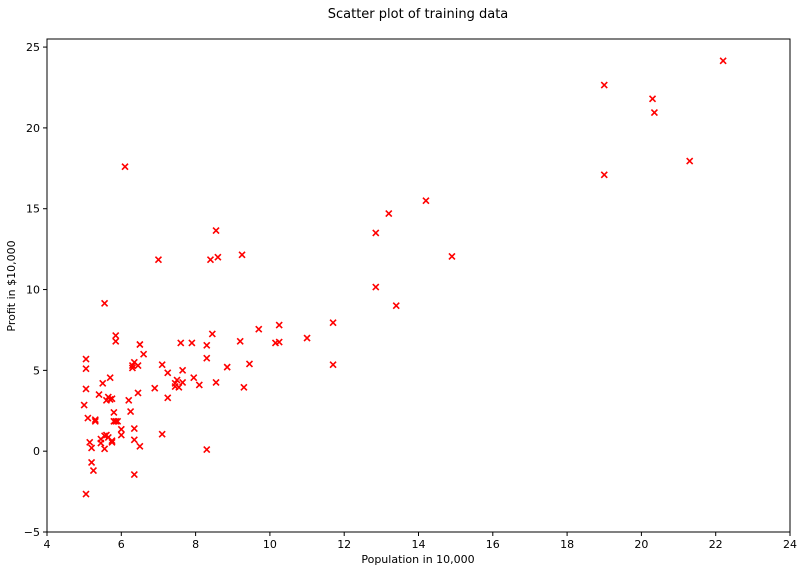 This screenshot has width=805, height=576. I want to click on y-tick-label: 5, so click(36, 370).